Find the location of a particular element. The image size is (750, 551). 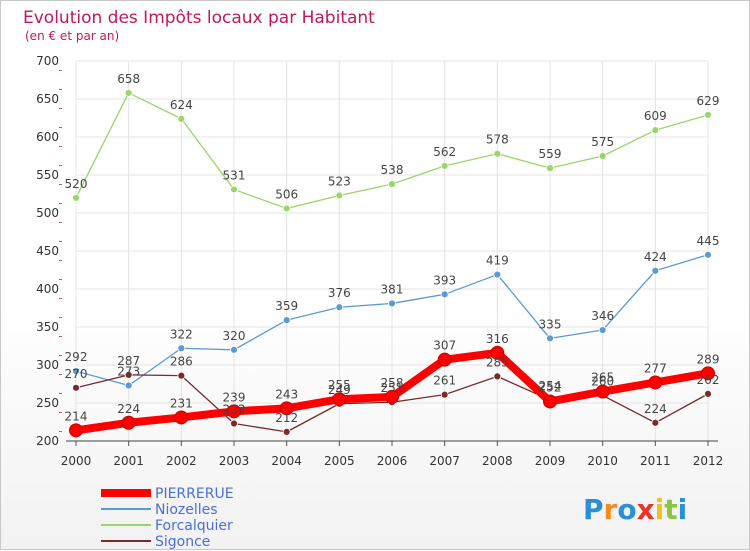

data-label: 286 is located at coordinates (181, 362).